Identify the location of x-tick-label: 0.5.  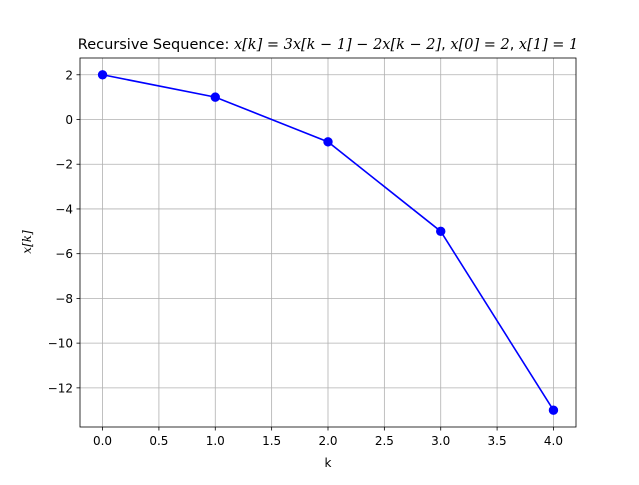
(158, 441).